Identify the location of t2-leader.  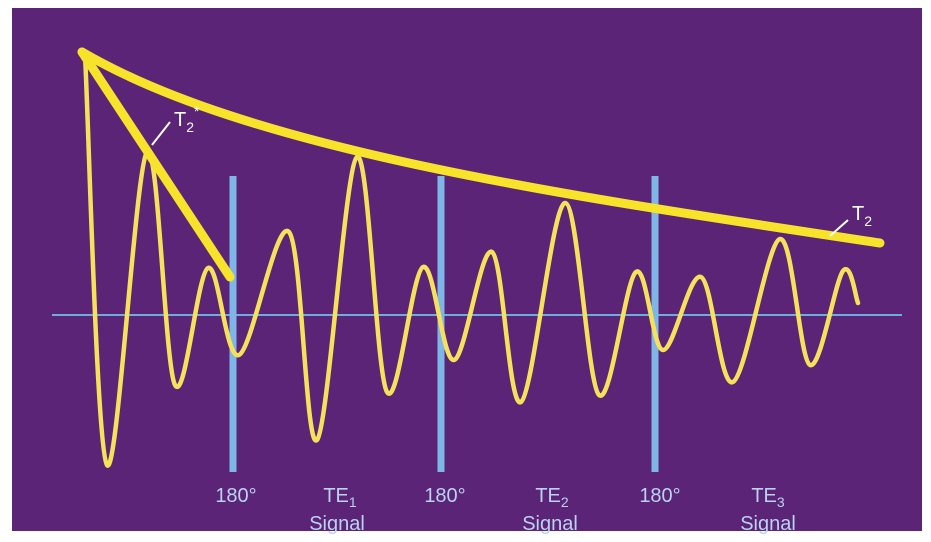
(839, 228).